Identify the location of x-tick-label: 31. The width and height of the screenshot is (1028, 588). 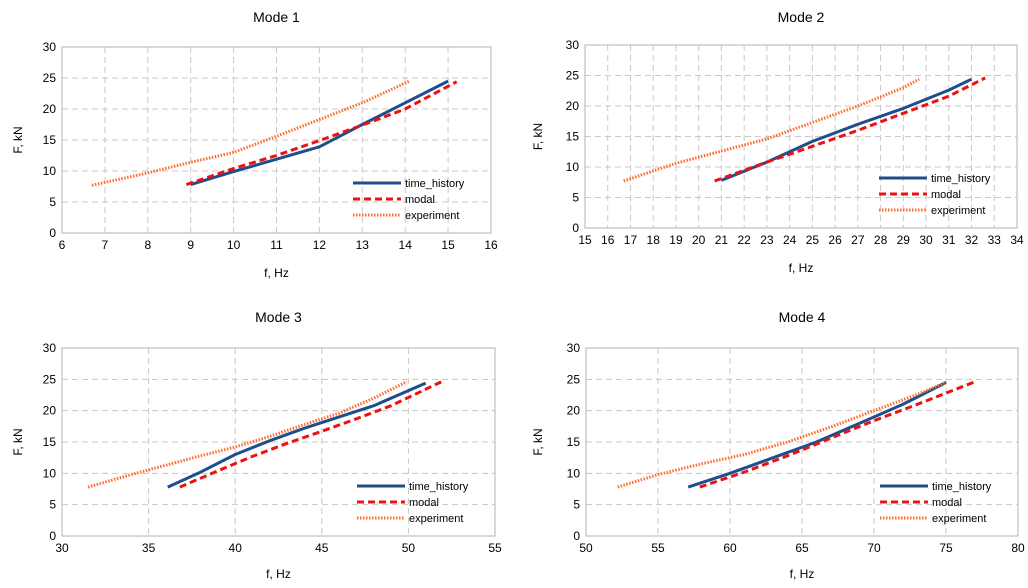
(949, 240).